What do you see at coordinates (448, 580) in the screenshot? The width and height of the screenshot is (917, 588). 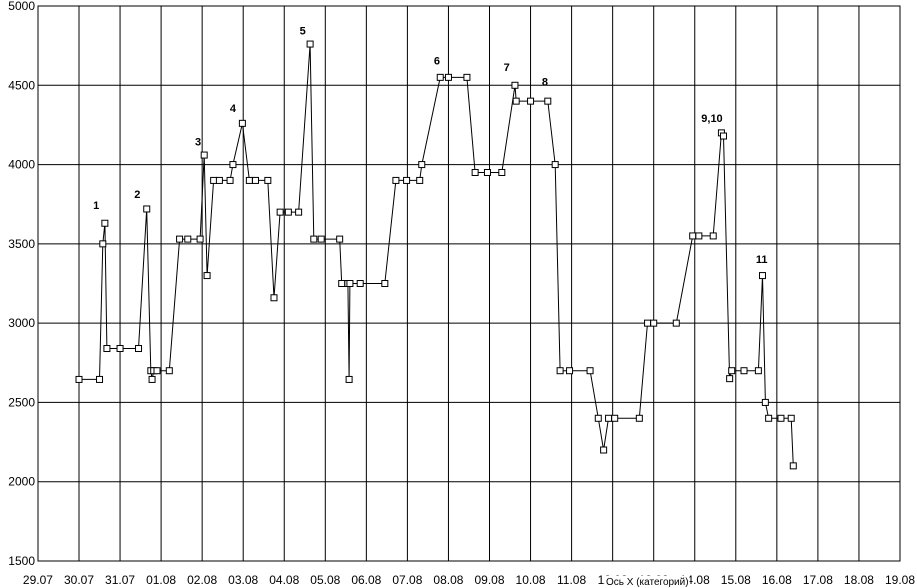 I see `x-tick-label: 08.08` at bounding box center [448, 580].